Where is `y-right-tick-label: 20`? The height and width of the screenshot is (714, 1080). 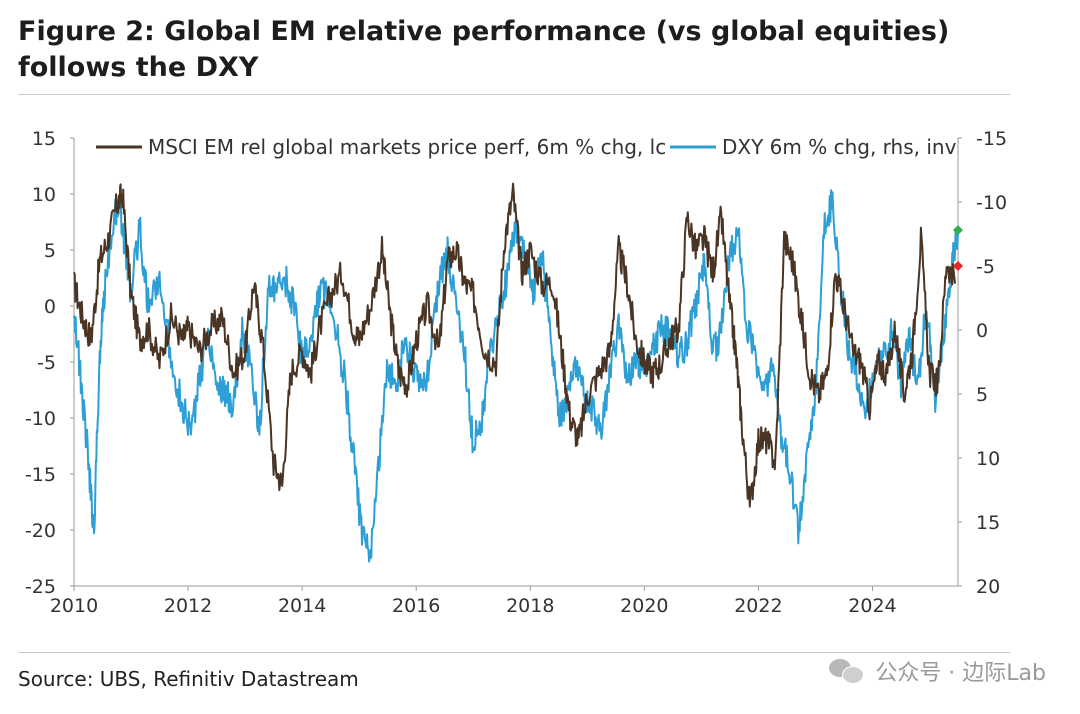
y-right-tick-label: 20 is located at coordinates (988, 587).